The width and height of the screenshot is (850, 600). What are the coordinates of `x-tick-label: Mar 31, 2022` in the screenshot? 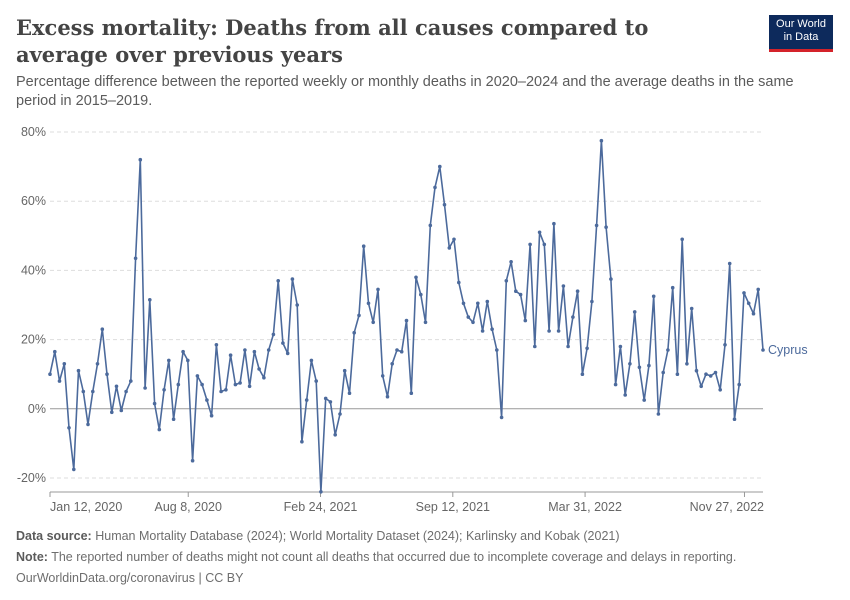 It's located at (585, 507).